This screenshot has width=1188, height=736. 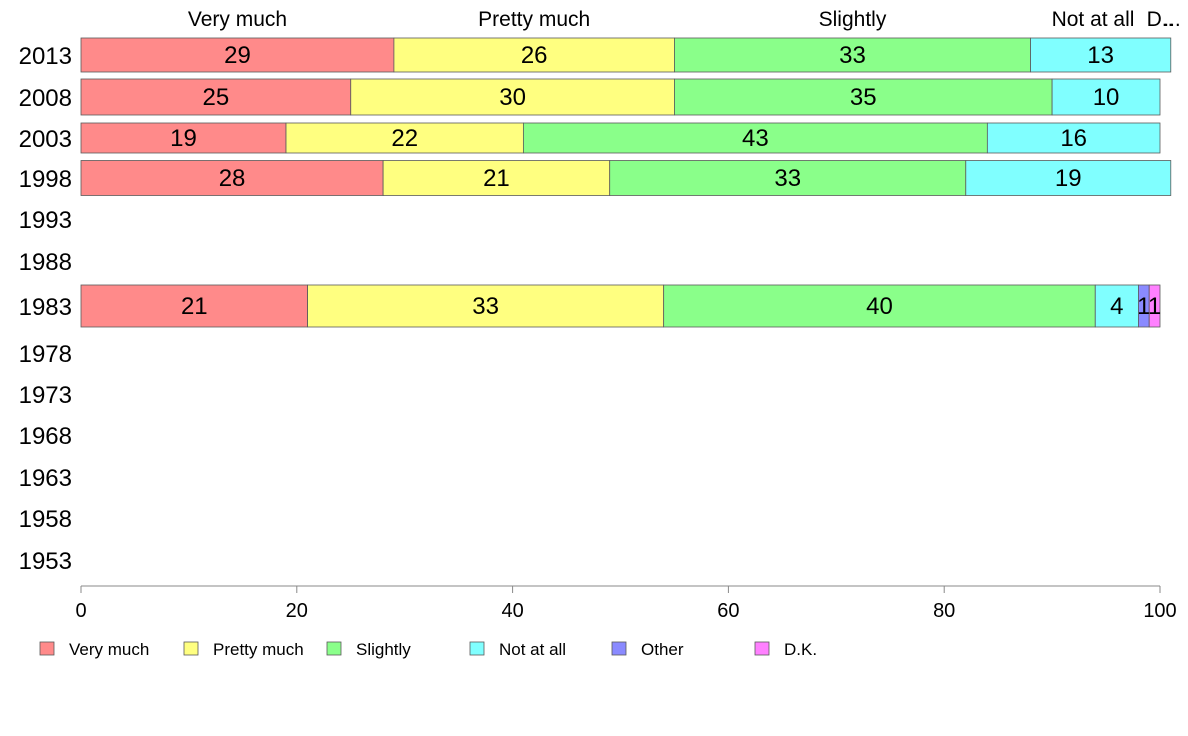 I want to click on bar-1983-very-much, so click(x=194, y=306).